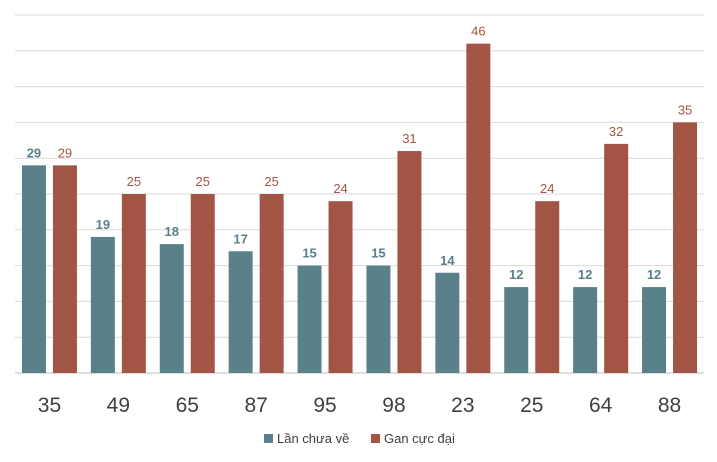 Image resolution: width=717 pixels, height=462 pixels. What do you see at coordinates (359, 405) in the screenshot?
I see `x-tick-labels: 35 49 65 87 95 98 23 25 64 88` at bounding box center [359, 405].